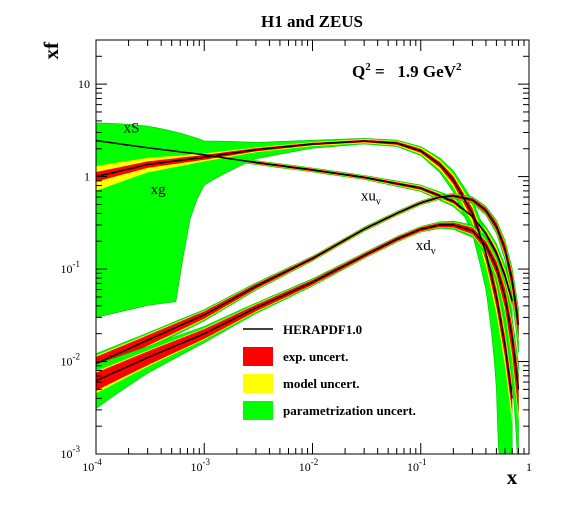 This screenshot has width=567, height=519. What do you see at coordinates (512, 477) in the screenshot?
I see `x-axis-label: x` at bounding box center [512, 477].